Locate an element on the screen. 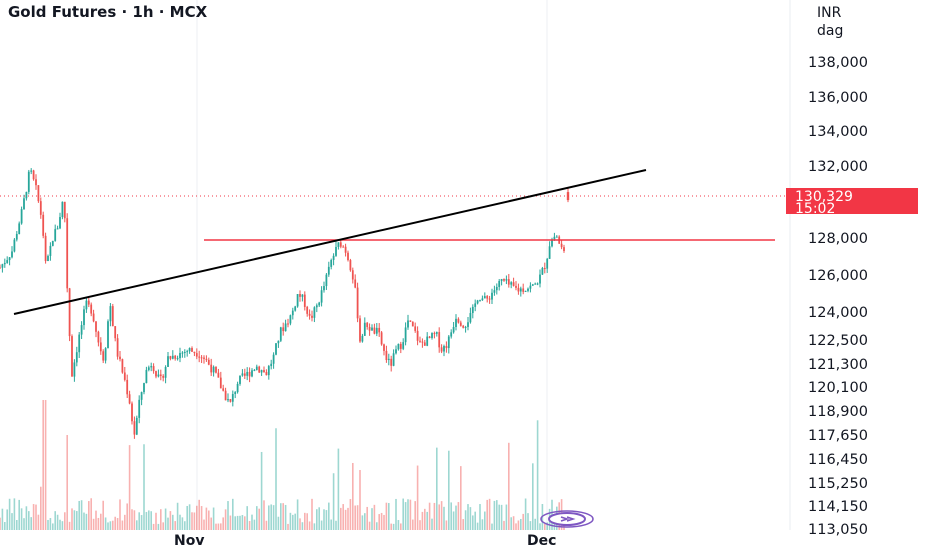  replay-icon is located at coordinates (567, 519).